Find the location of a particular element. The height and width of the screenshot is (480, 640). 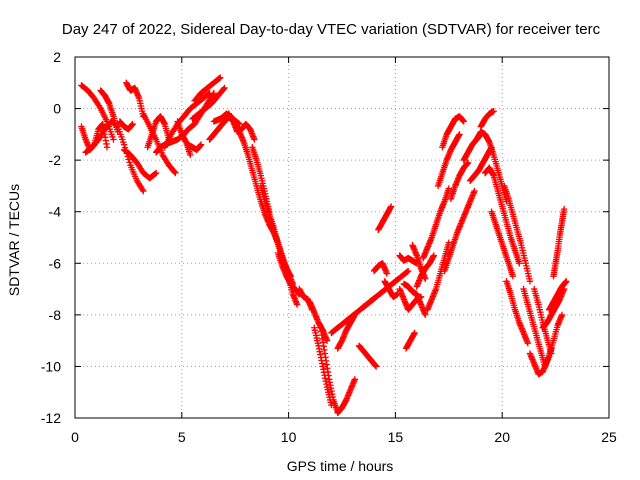

x-tick-labels: 0 5 10 15 20 25 is located at coordinates (344, 437).